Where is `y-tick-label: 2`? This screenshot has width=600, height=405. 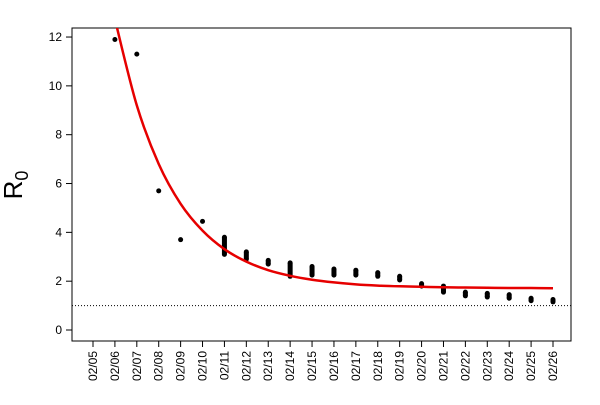
y-tick-label: 2 is located at coordinates (58, 281).